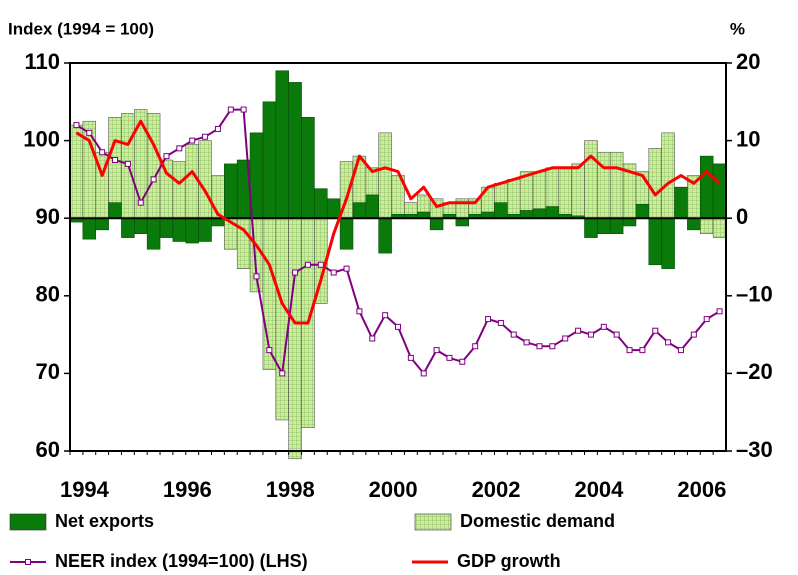 This screenshot has height=575, width=798. I want to click on y-tick-label: 90, so click(48, 216).